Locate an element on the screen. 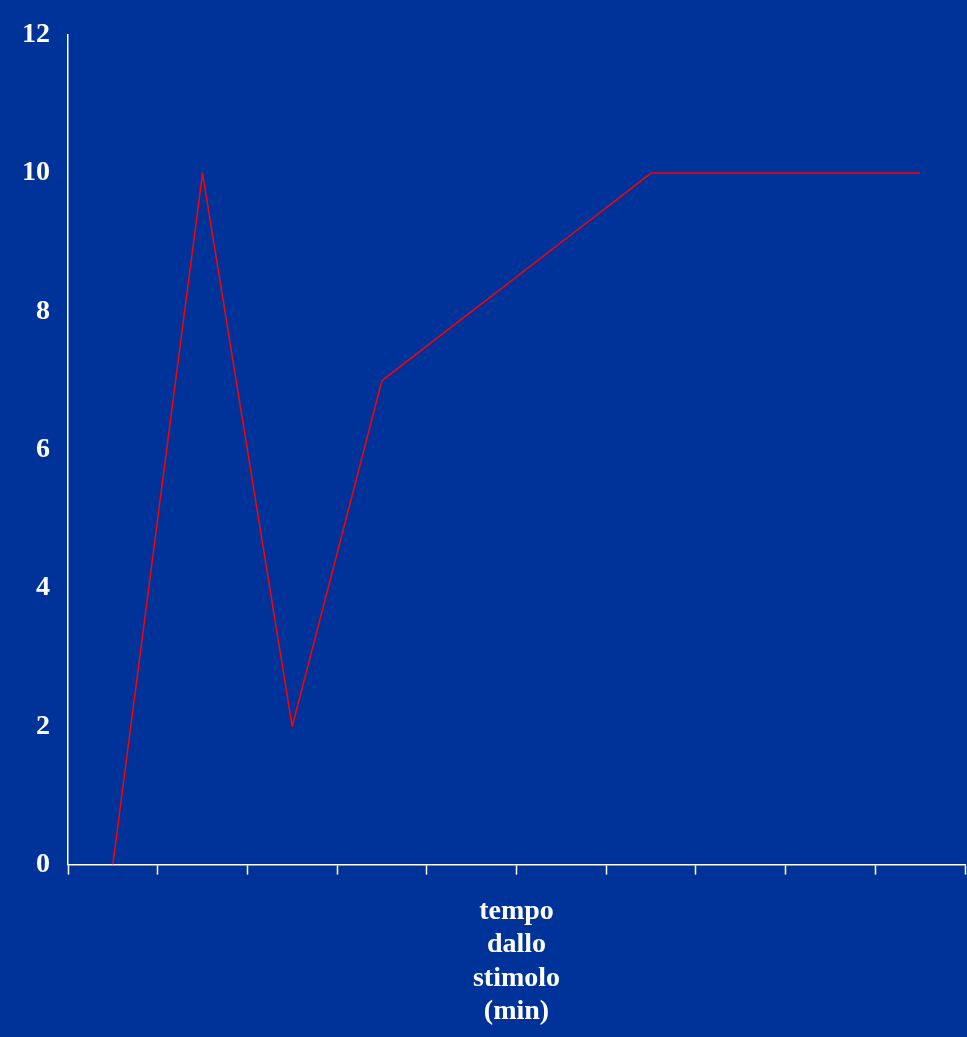 The height and width of the screenshot is (1037, 967). x-axis-title: tempo dallo stimolo (min) is located at coordinates (516, 959).